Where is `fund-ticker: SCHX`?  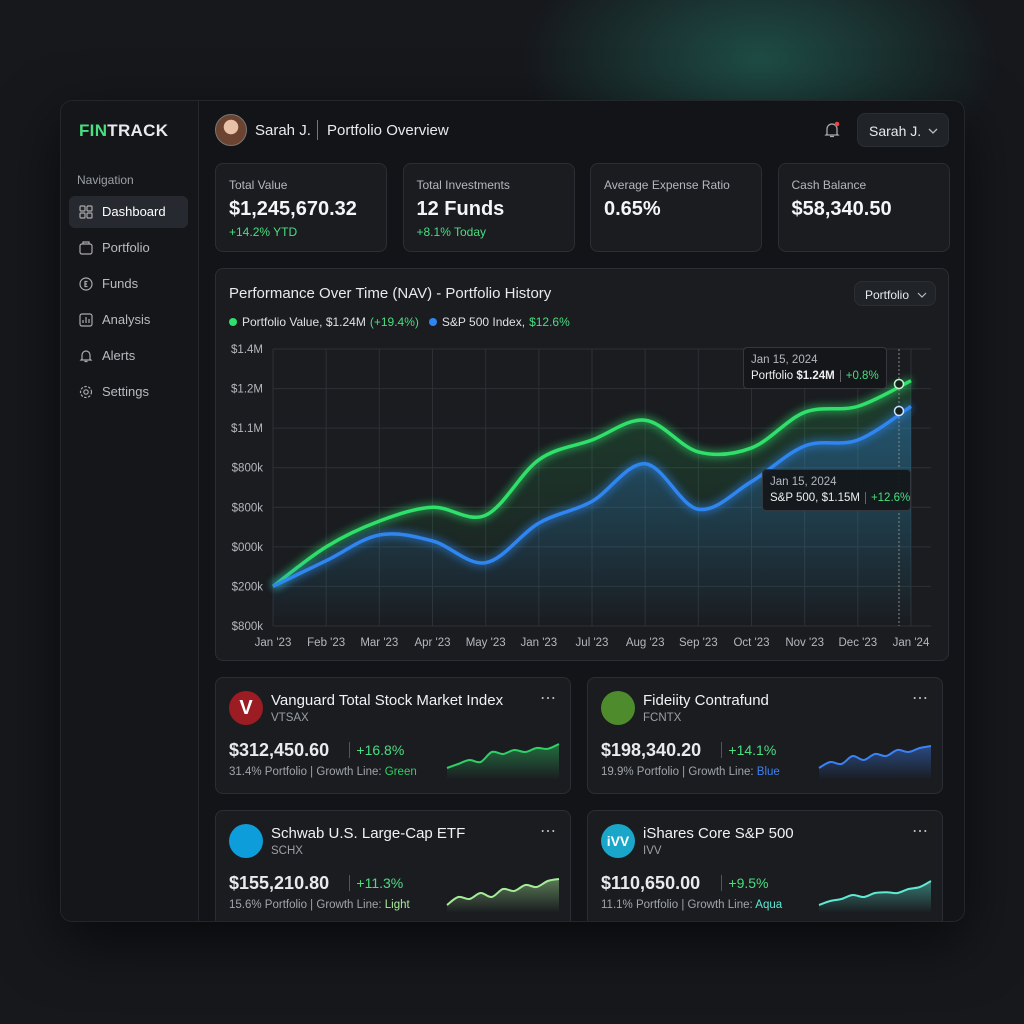 fund-ticker: SCHX is located at coordinates (287, 851).